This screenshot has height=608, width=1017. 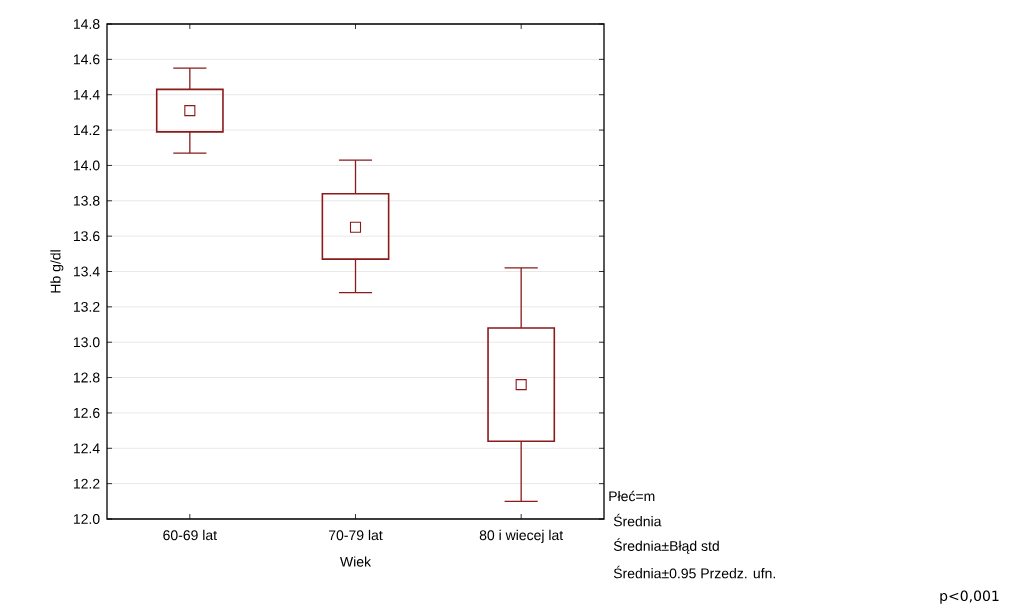 What do you see at coordinates (86, 306) in the screenshot?
I see `y-tick-label: 13.2` at bounding box center [86, 306].